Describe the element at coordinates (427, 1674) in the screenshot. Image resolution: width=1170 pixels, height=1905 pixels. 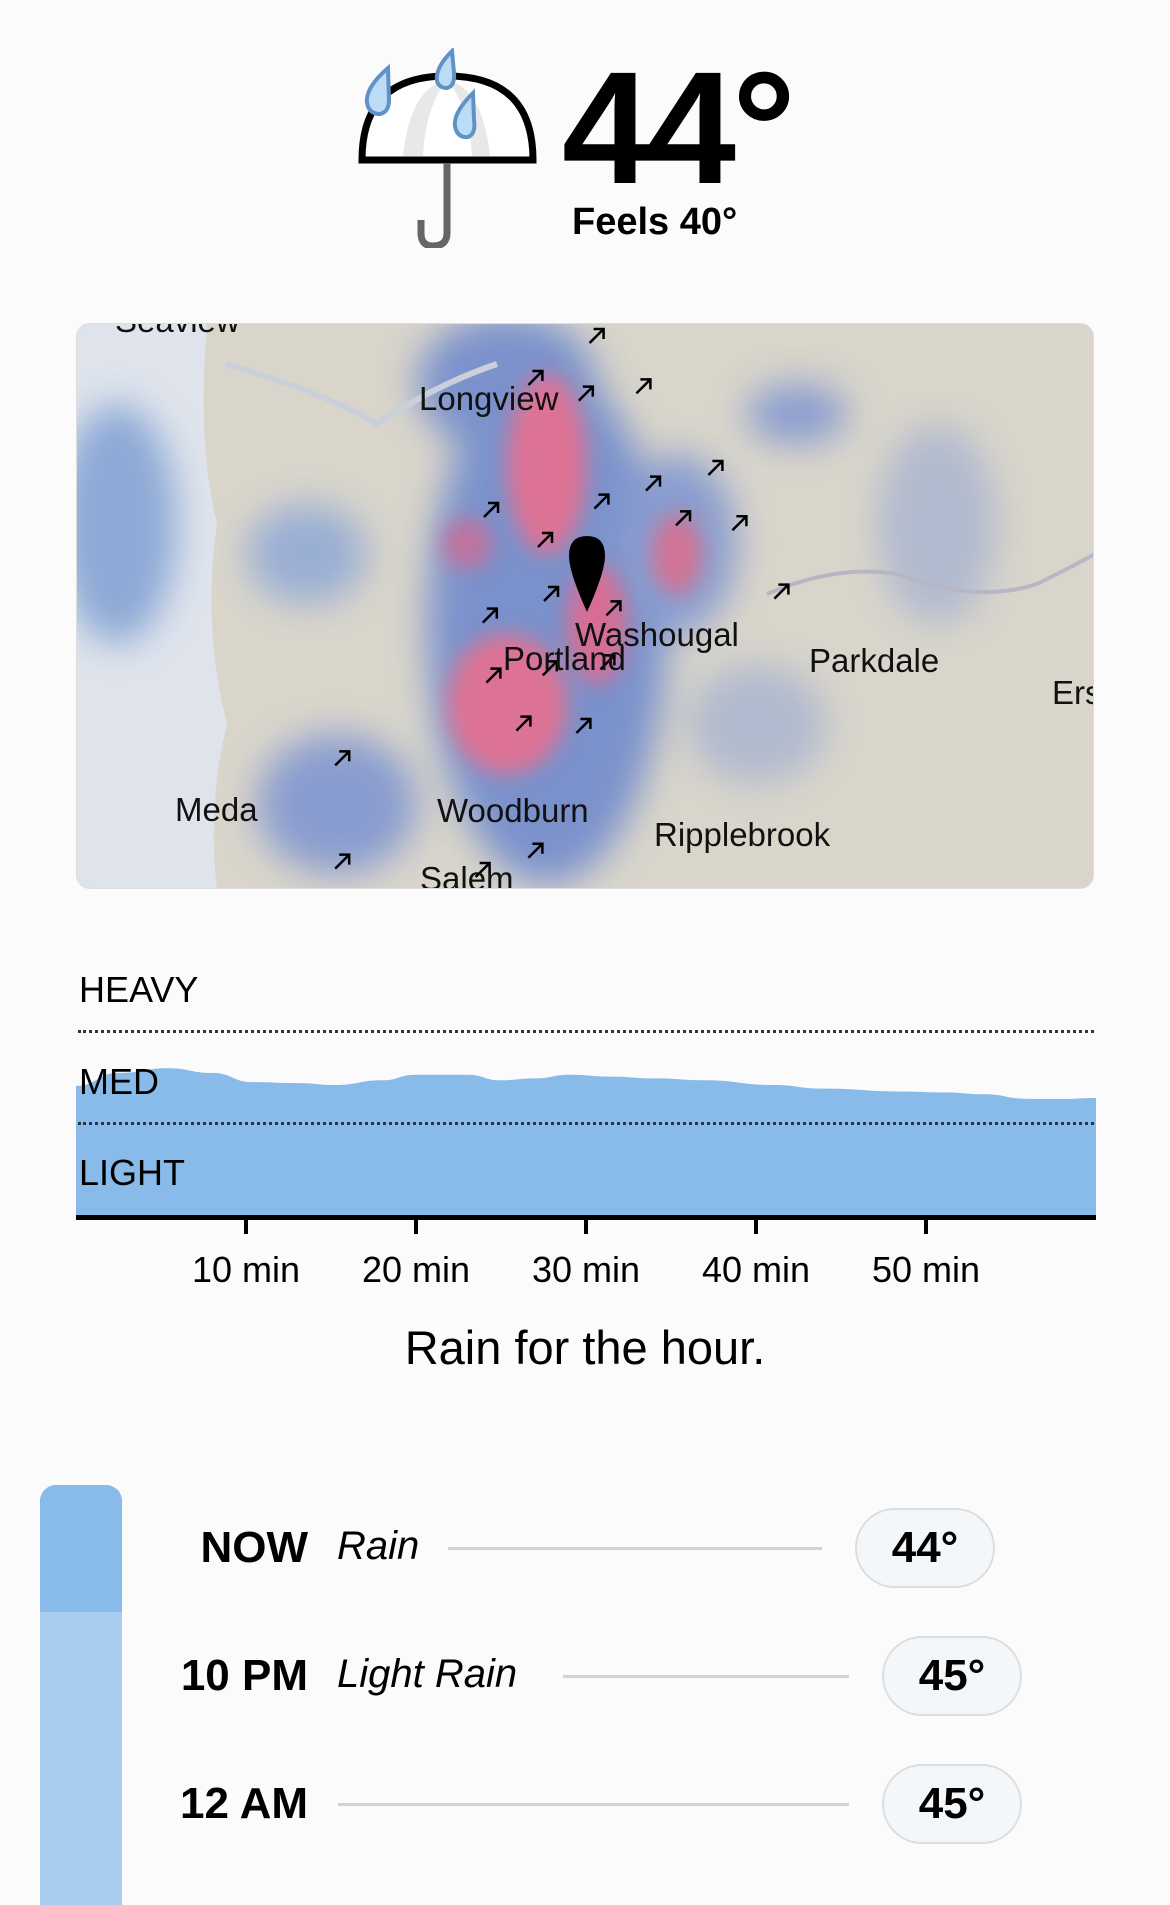
I see `hour-condition: Light Rain` at that location.